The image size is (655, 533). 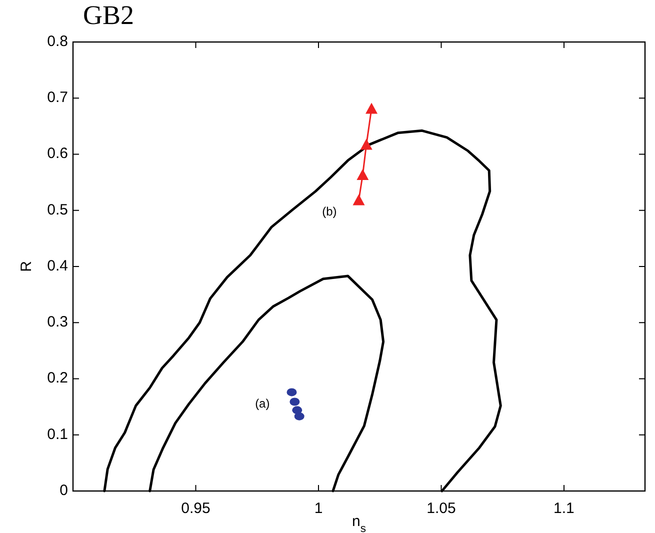 What do you see at coordinates (564, 508) in the screenshot?
I see `x-tick-label: 1.1` at bounding box center [564, 508].